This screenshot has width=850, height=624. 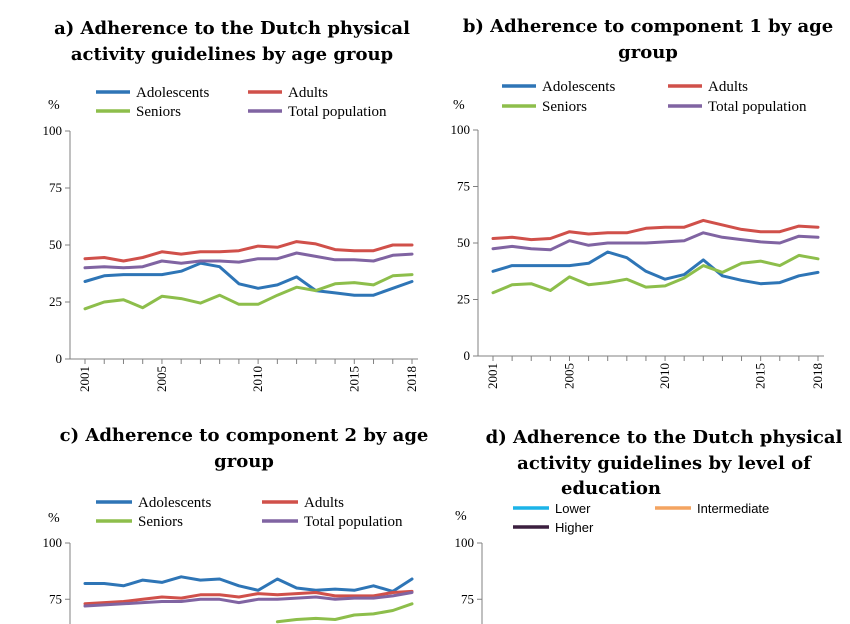 What do you see at coordinates (573, 508) in the screenshot?
I see `legend-label-lower: Lower` at bounding box center [573, 508].